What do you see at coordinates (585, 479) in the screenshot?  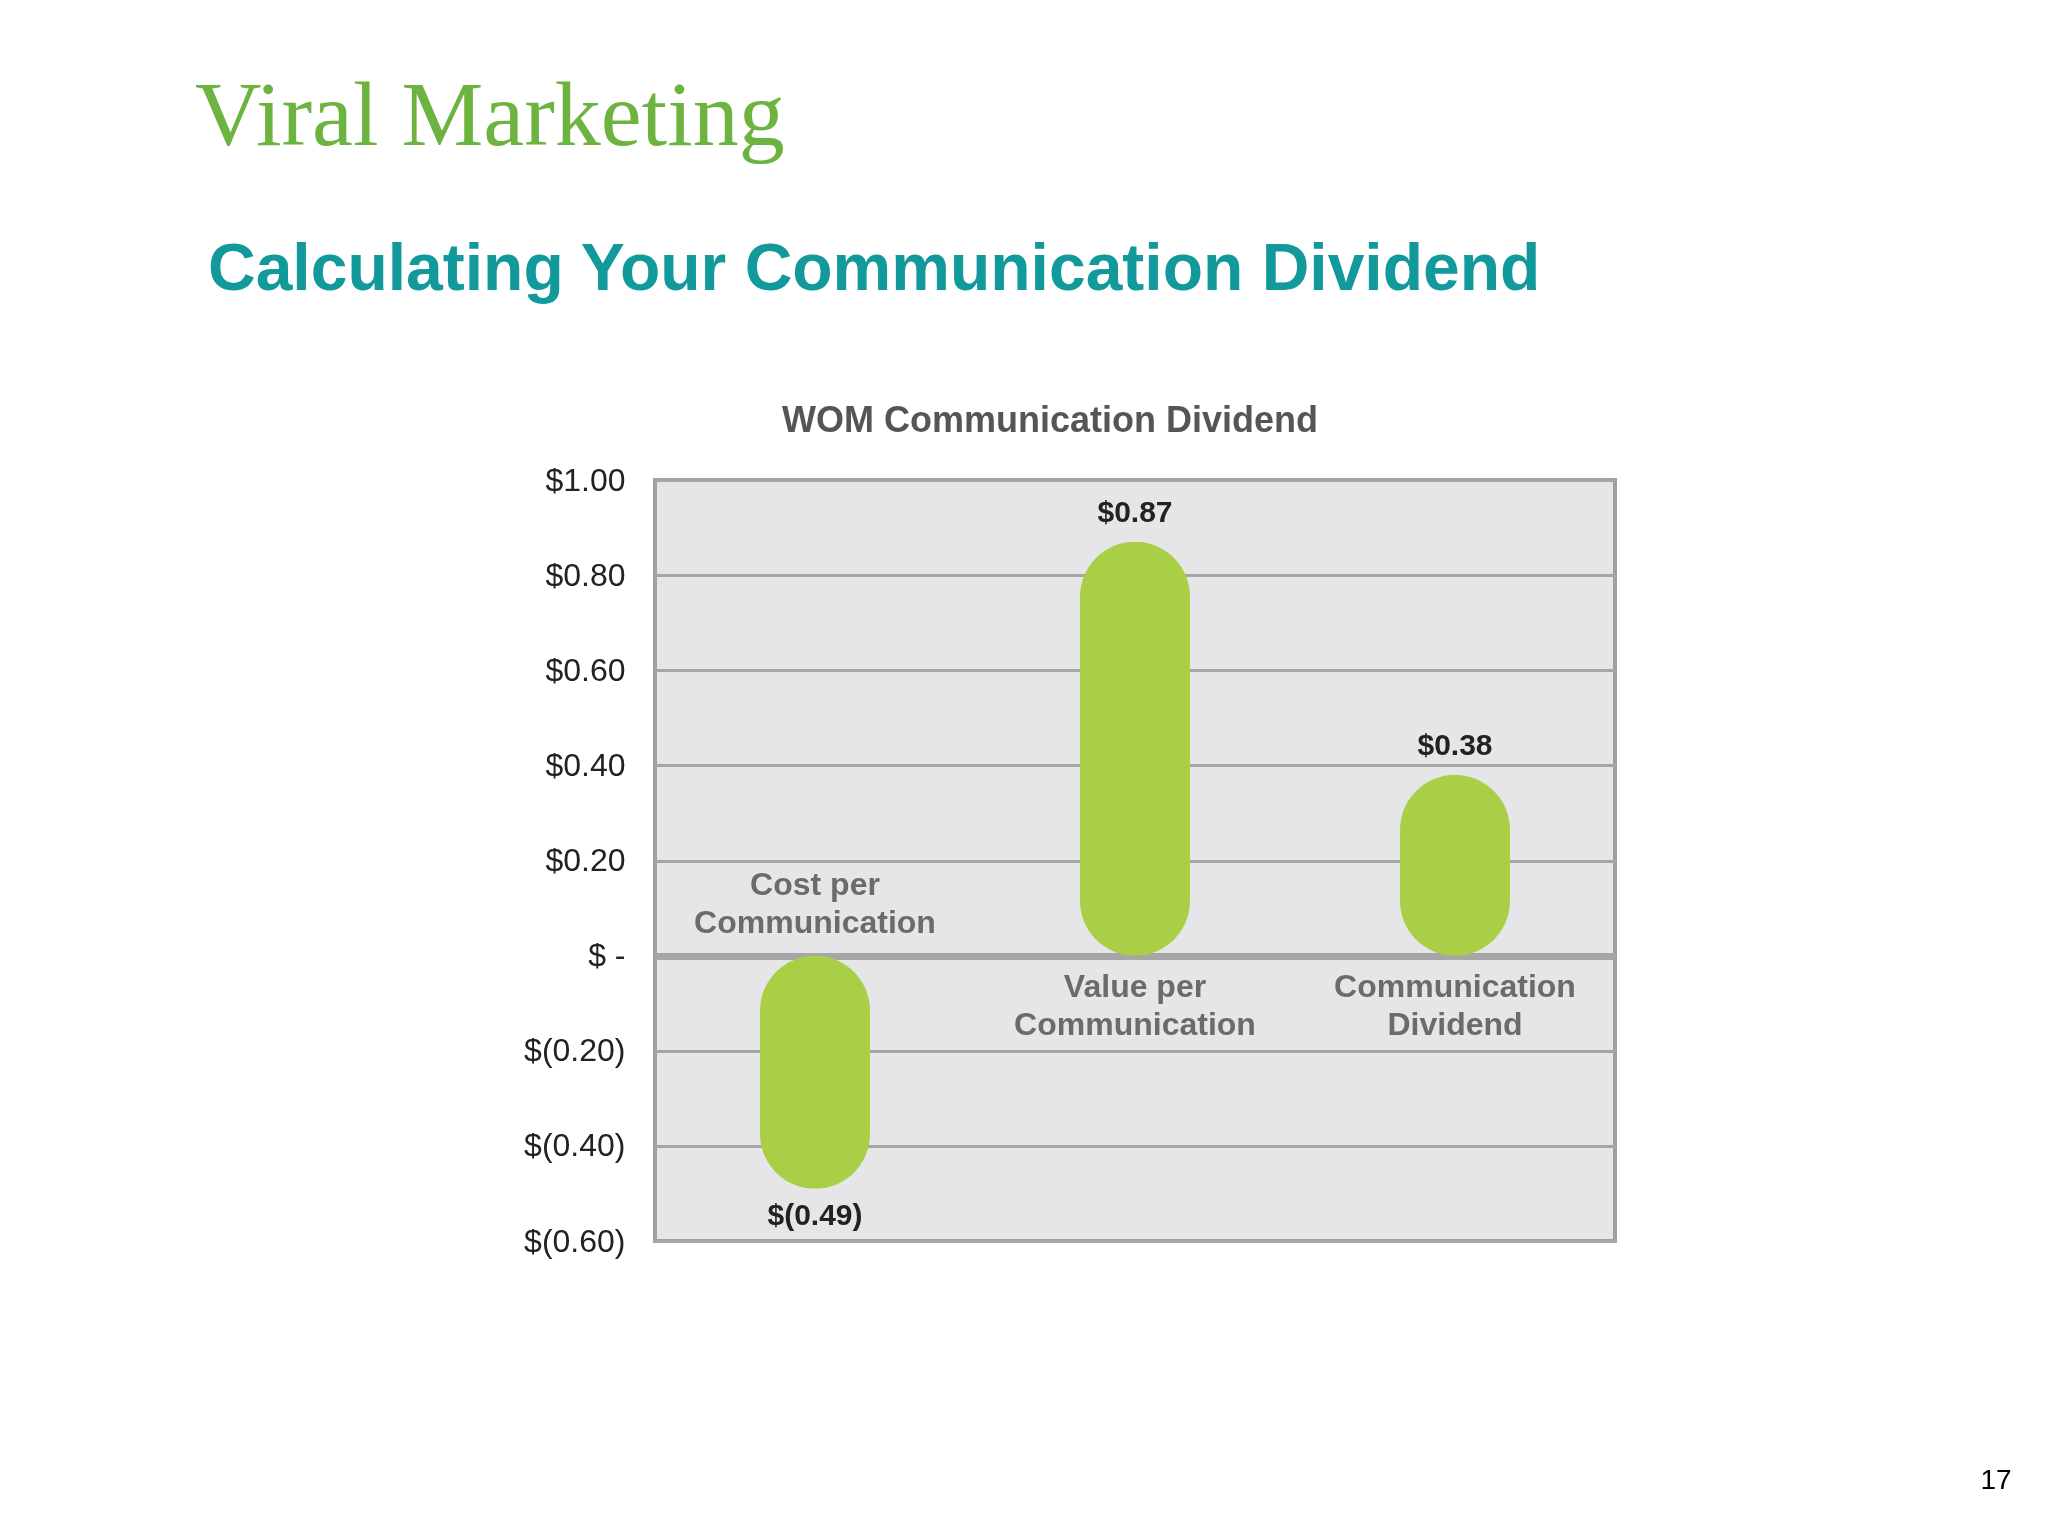 I see `y-tick-label: $1.00` at bounding box center [585, 479].